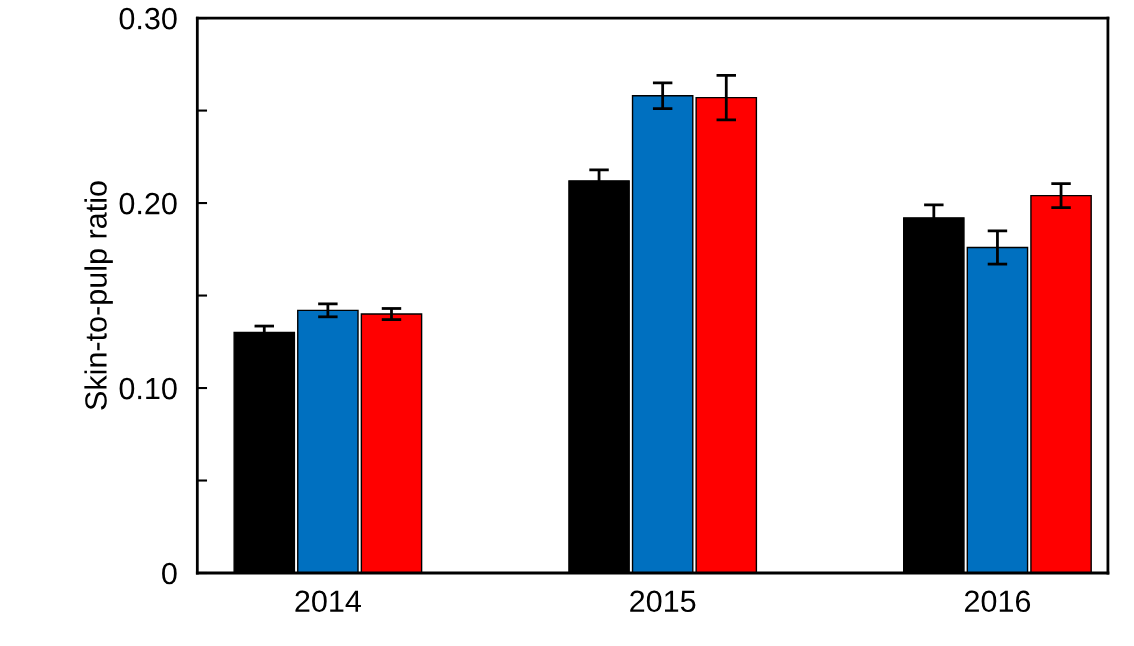 The height and width of the screenshot is (646, 1134). I want to click on y-tick-label: 0, so click(169, 573).